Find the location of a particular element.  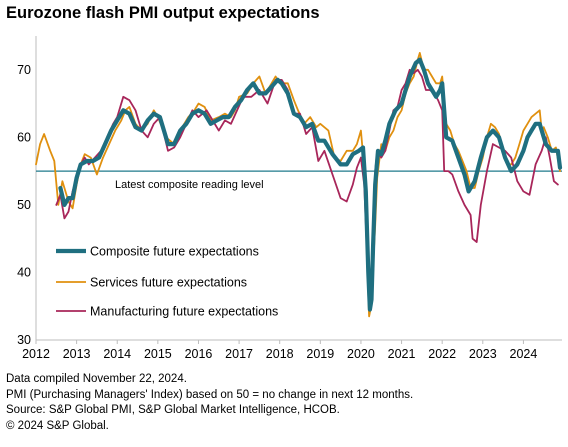

legend-label-1: Services future expectations is located at coordinates (168, 283).